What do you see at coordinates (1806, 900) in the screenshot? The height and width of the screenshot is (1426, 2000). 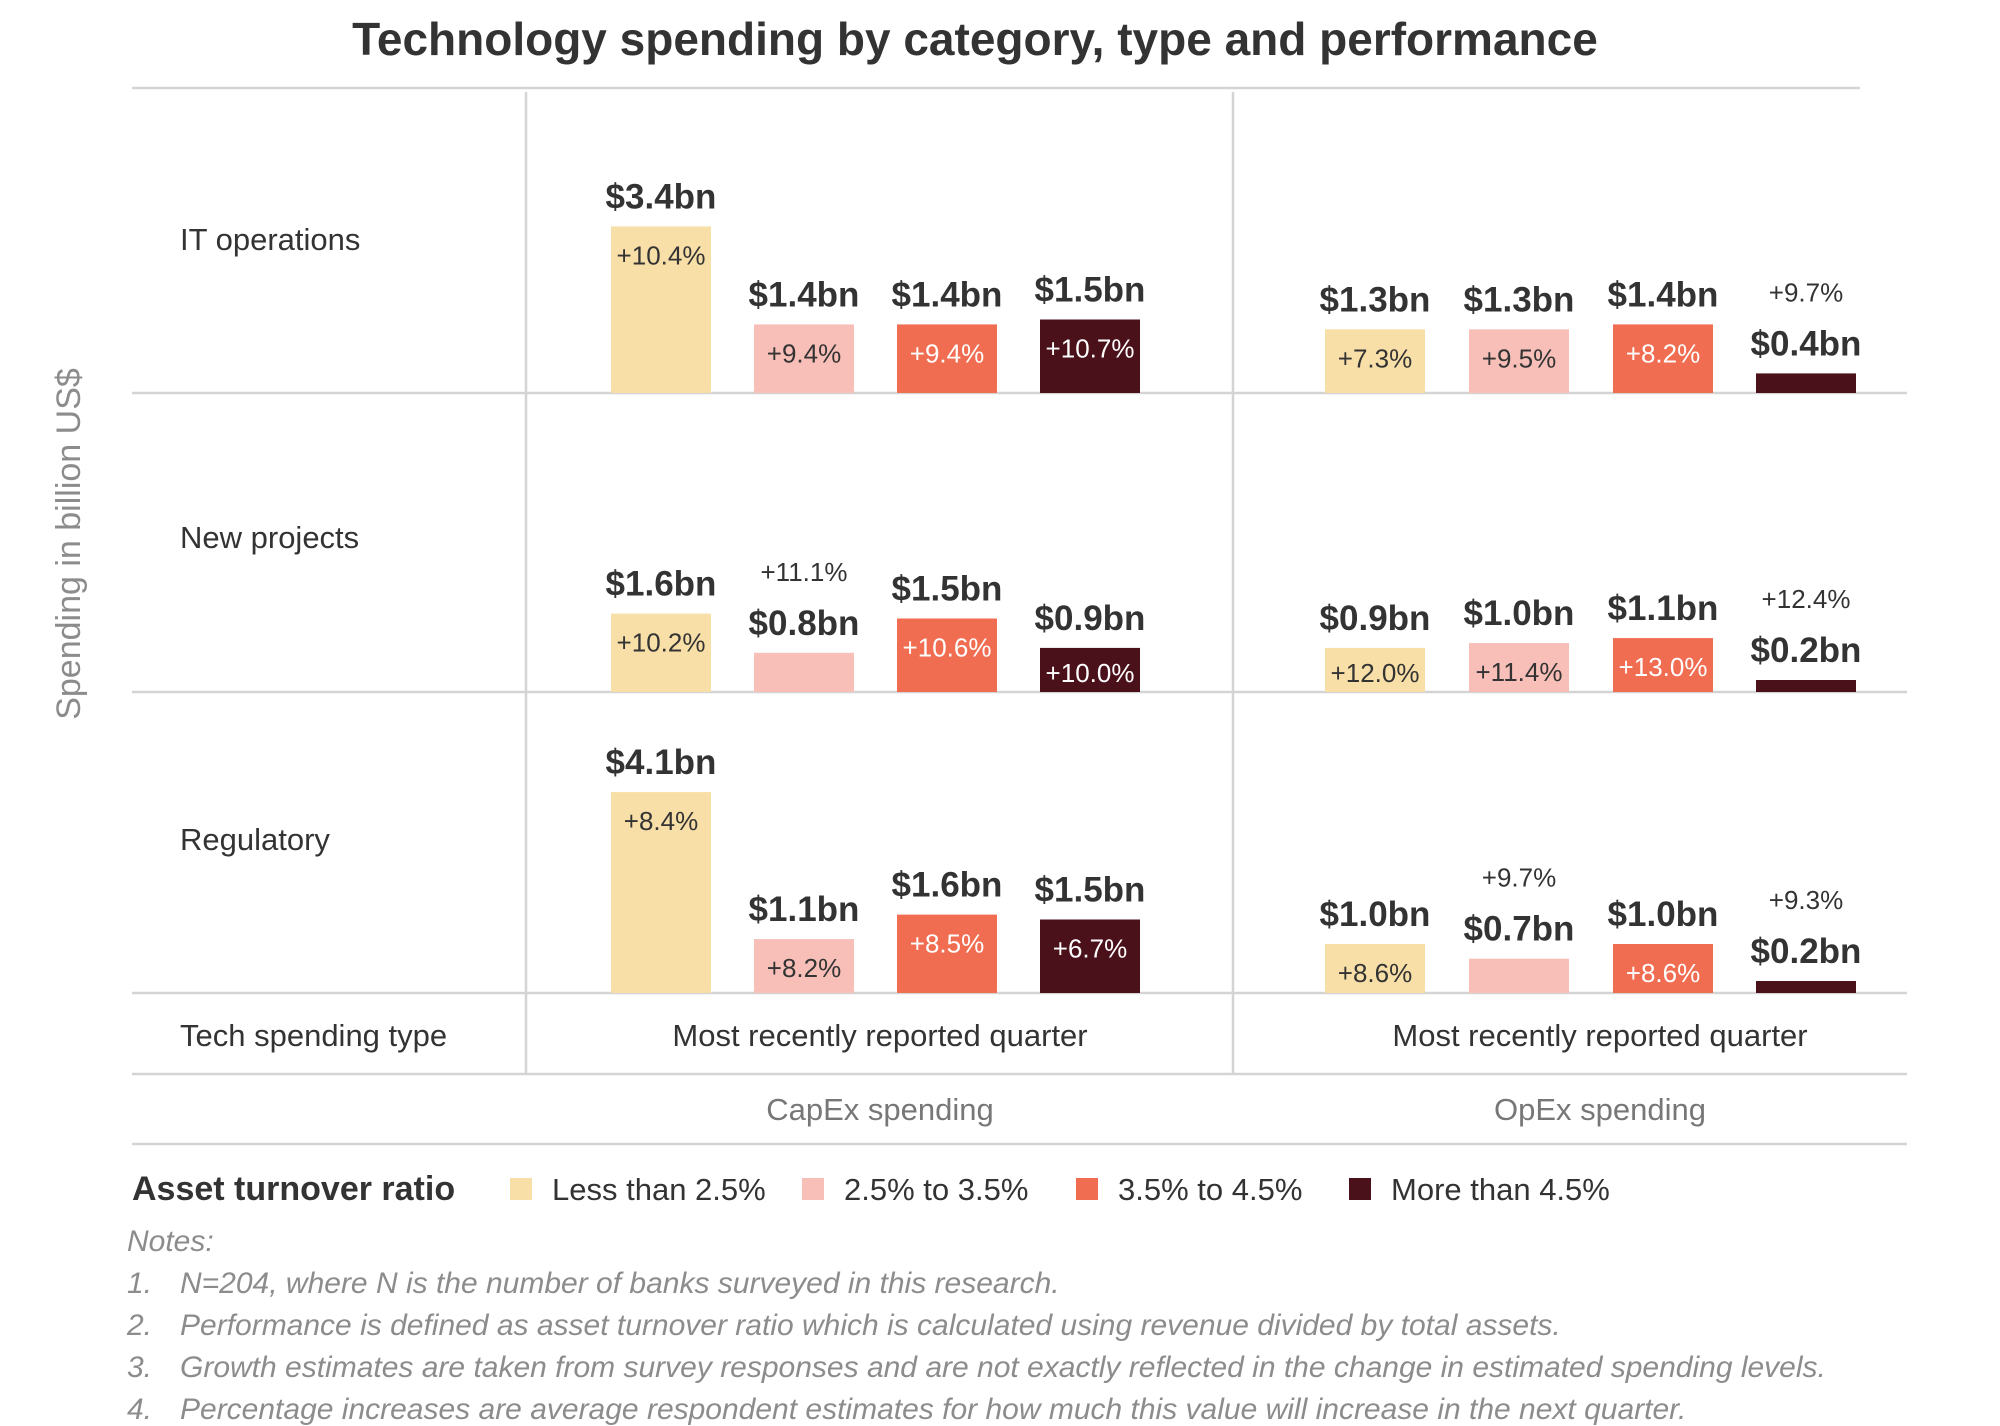 I see `growth-label-r3-g2-s4: +9.3%` at bounding box center [1806, 900].